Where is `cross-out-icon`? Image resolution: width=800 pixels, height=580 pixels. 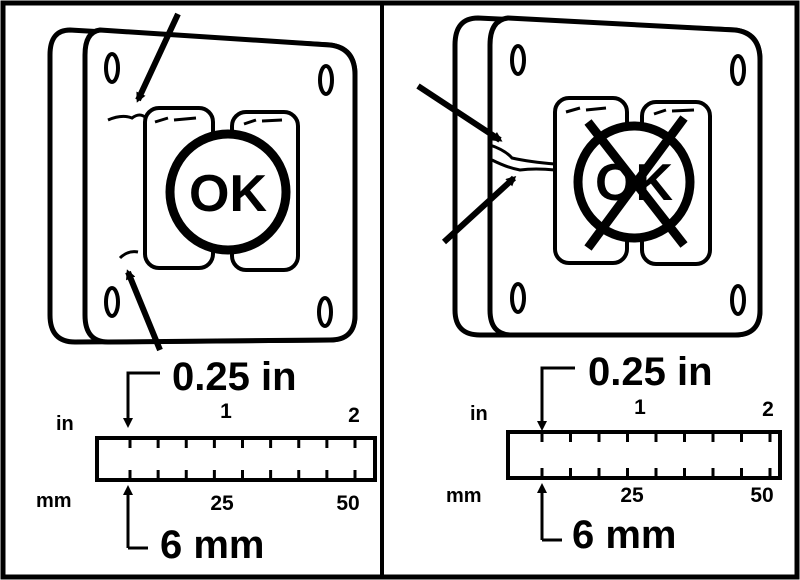 cross-out-icon is located at coordinates (636, 183).